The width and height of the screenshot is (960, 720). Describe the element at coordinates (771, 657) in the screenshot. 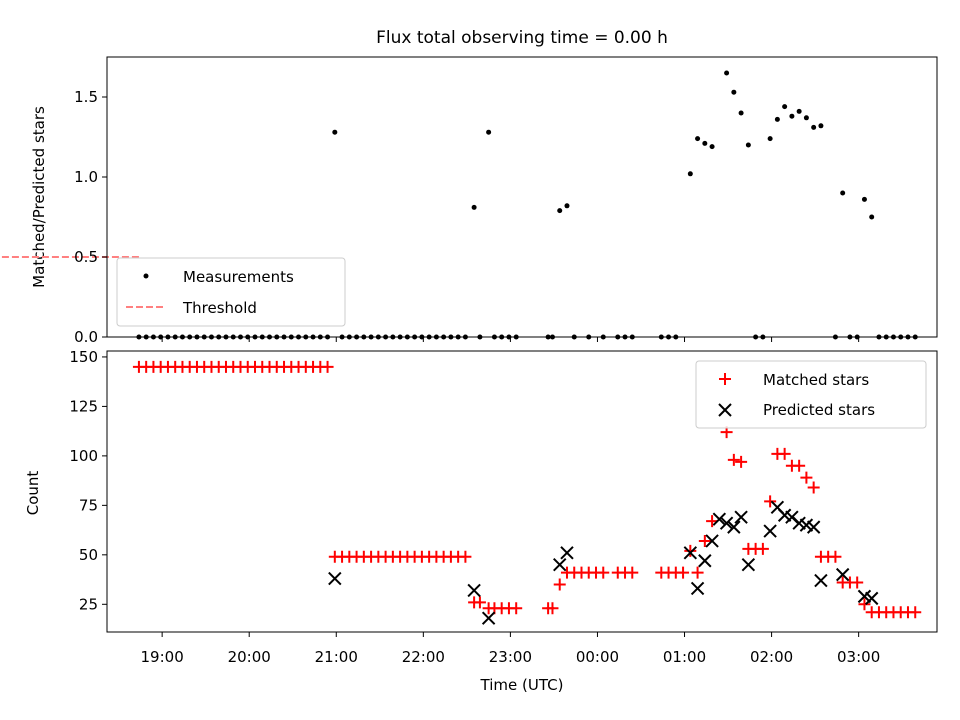

I see `bottom-xtick-label: 02:00` at that location.